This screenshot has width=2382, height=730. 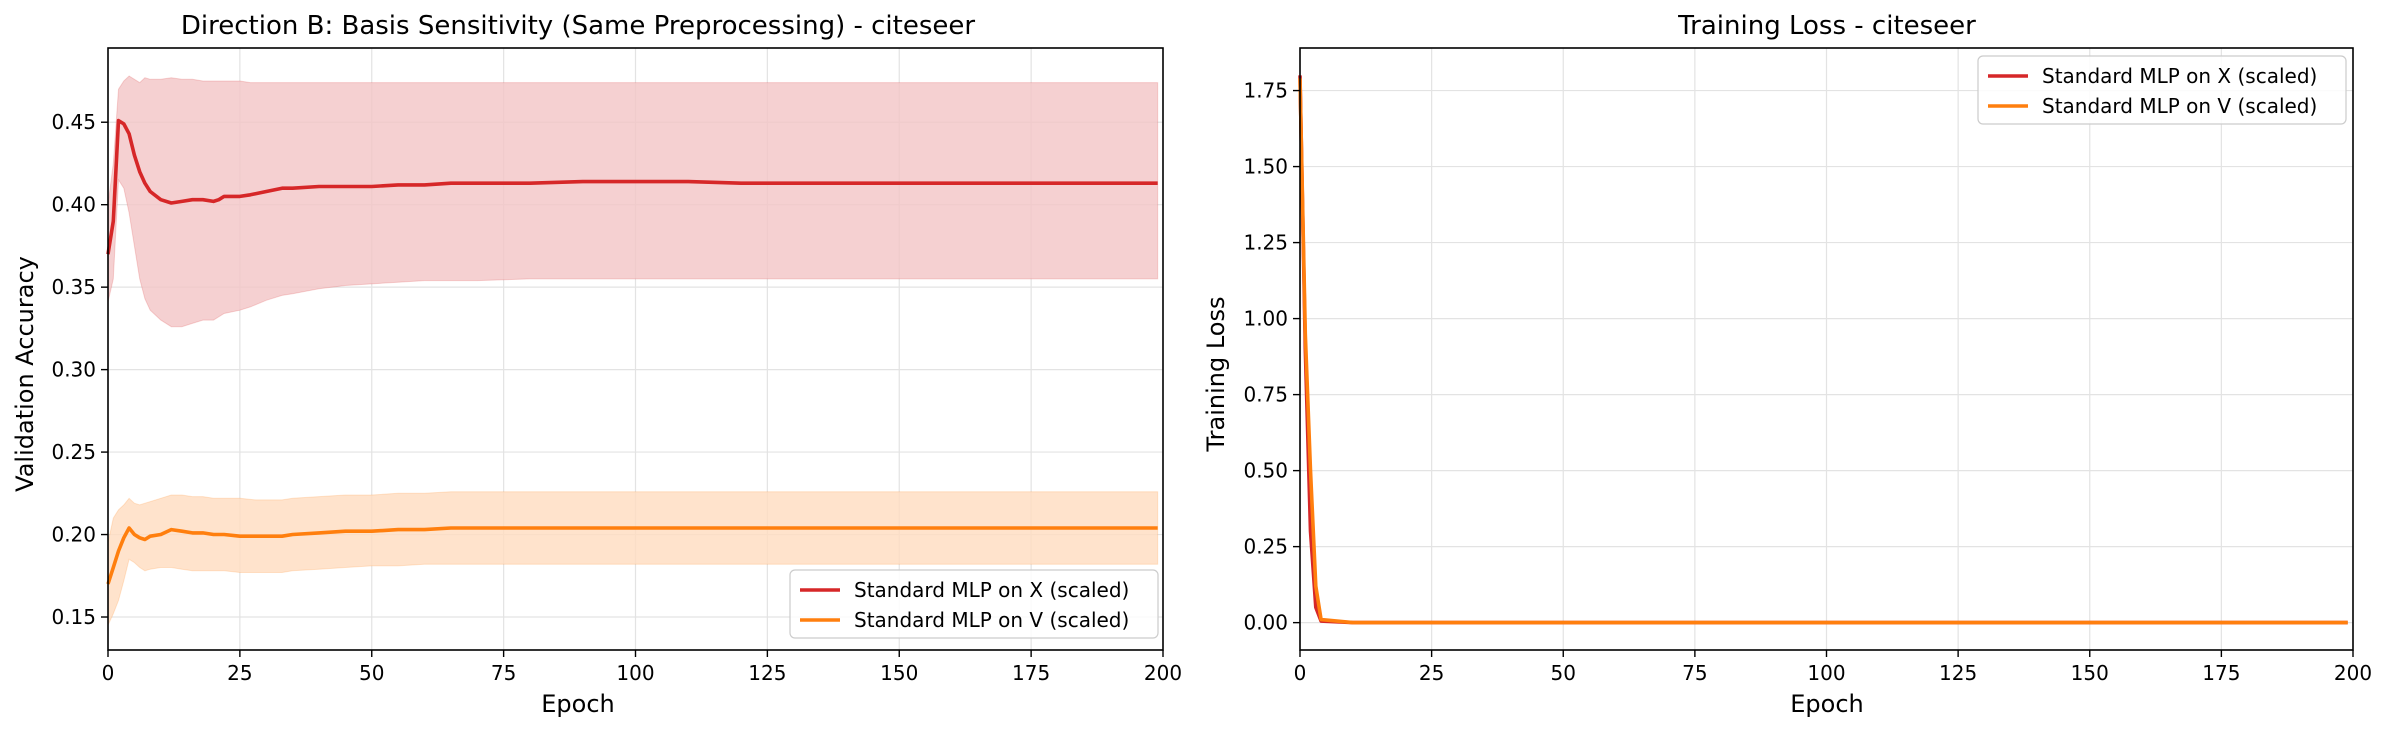 What do you see at coordinates (1265, 395) in the screenshot?
I see `y-tick-label: 0.75` at bounding box center [1265, 395].